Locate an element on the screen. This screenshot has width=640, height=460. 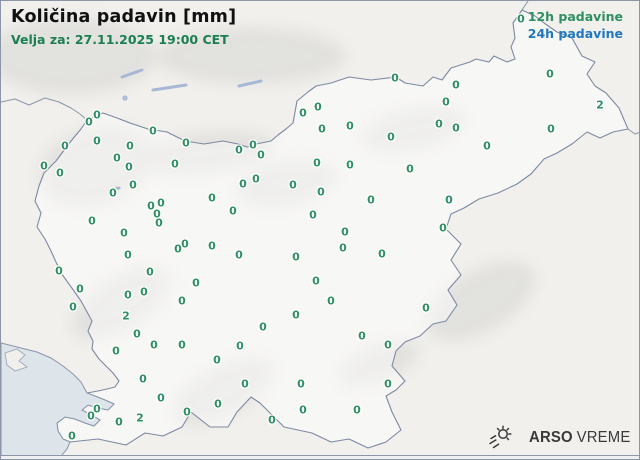
logo-text: ARSO VREME is located at coordinates (579, 438).